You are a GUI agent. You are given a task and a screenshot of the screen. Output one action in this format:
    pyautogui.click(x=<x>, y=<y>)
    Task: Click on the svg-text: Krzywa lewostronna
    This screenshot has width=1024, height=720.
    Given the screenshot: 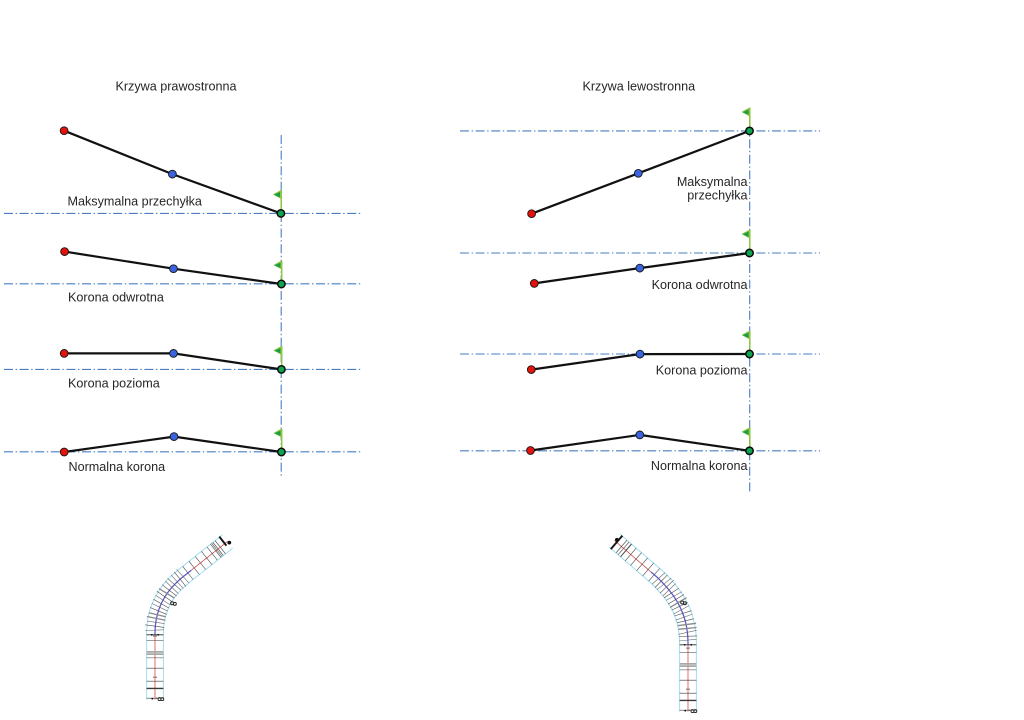 What is the action you would take?
    pyautogui.click(x=638, y=87)
    